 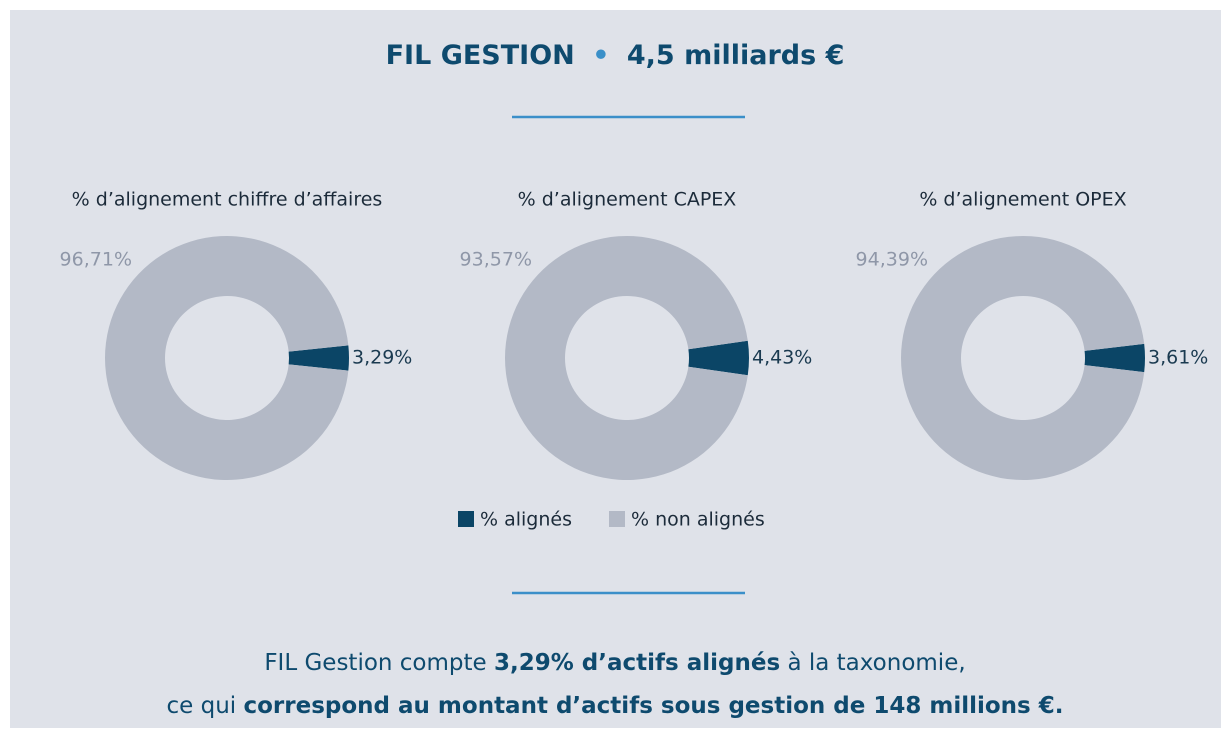 I want to click on legend-label: % alignés, so click(x=526, y=520).